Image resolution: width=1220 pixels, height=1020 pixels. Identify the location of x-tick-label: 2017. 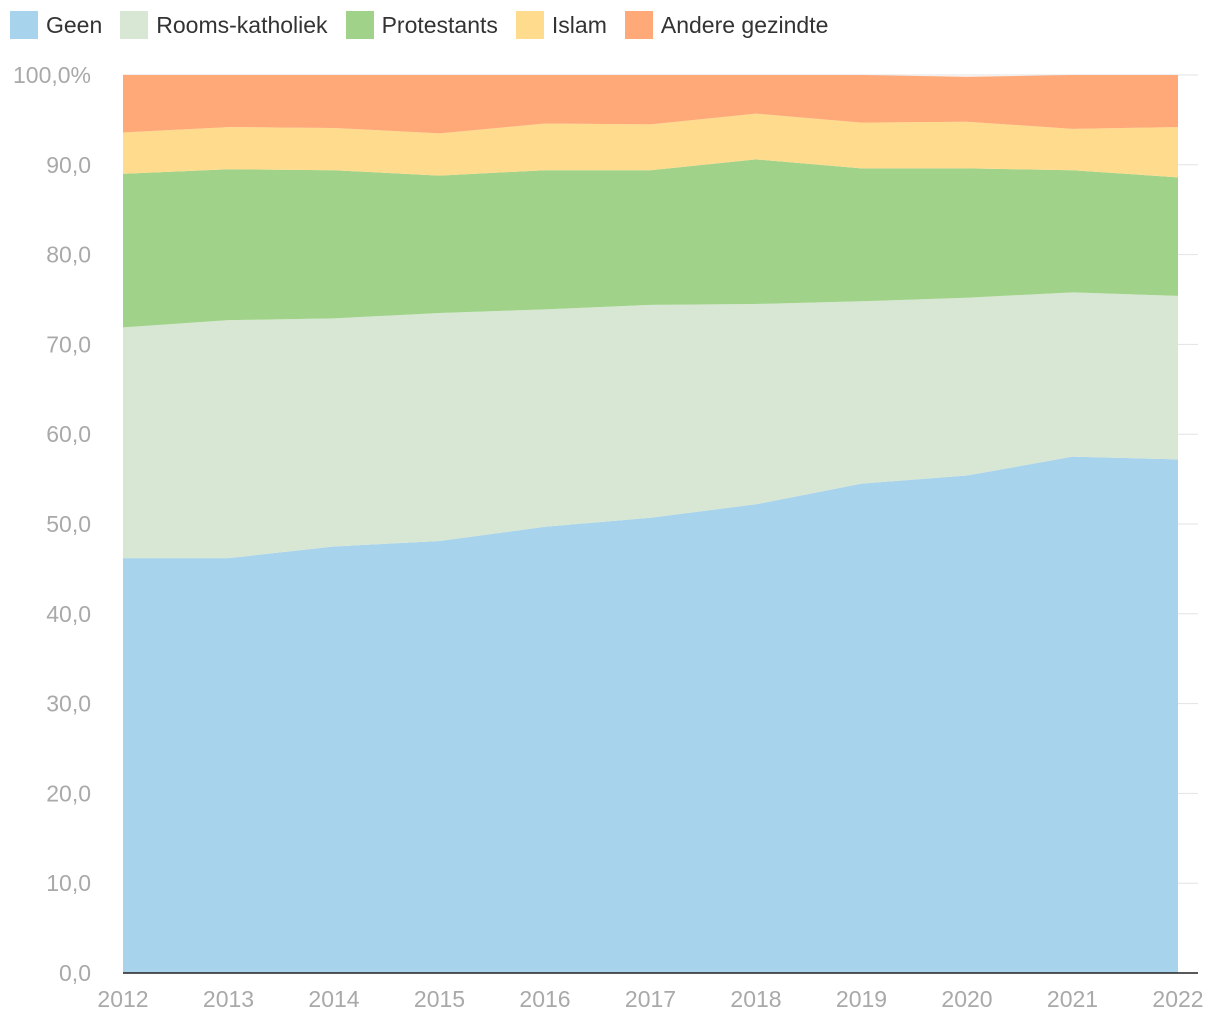
(650, 999).